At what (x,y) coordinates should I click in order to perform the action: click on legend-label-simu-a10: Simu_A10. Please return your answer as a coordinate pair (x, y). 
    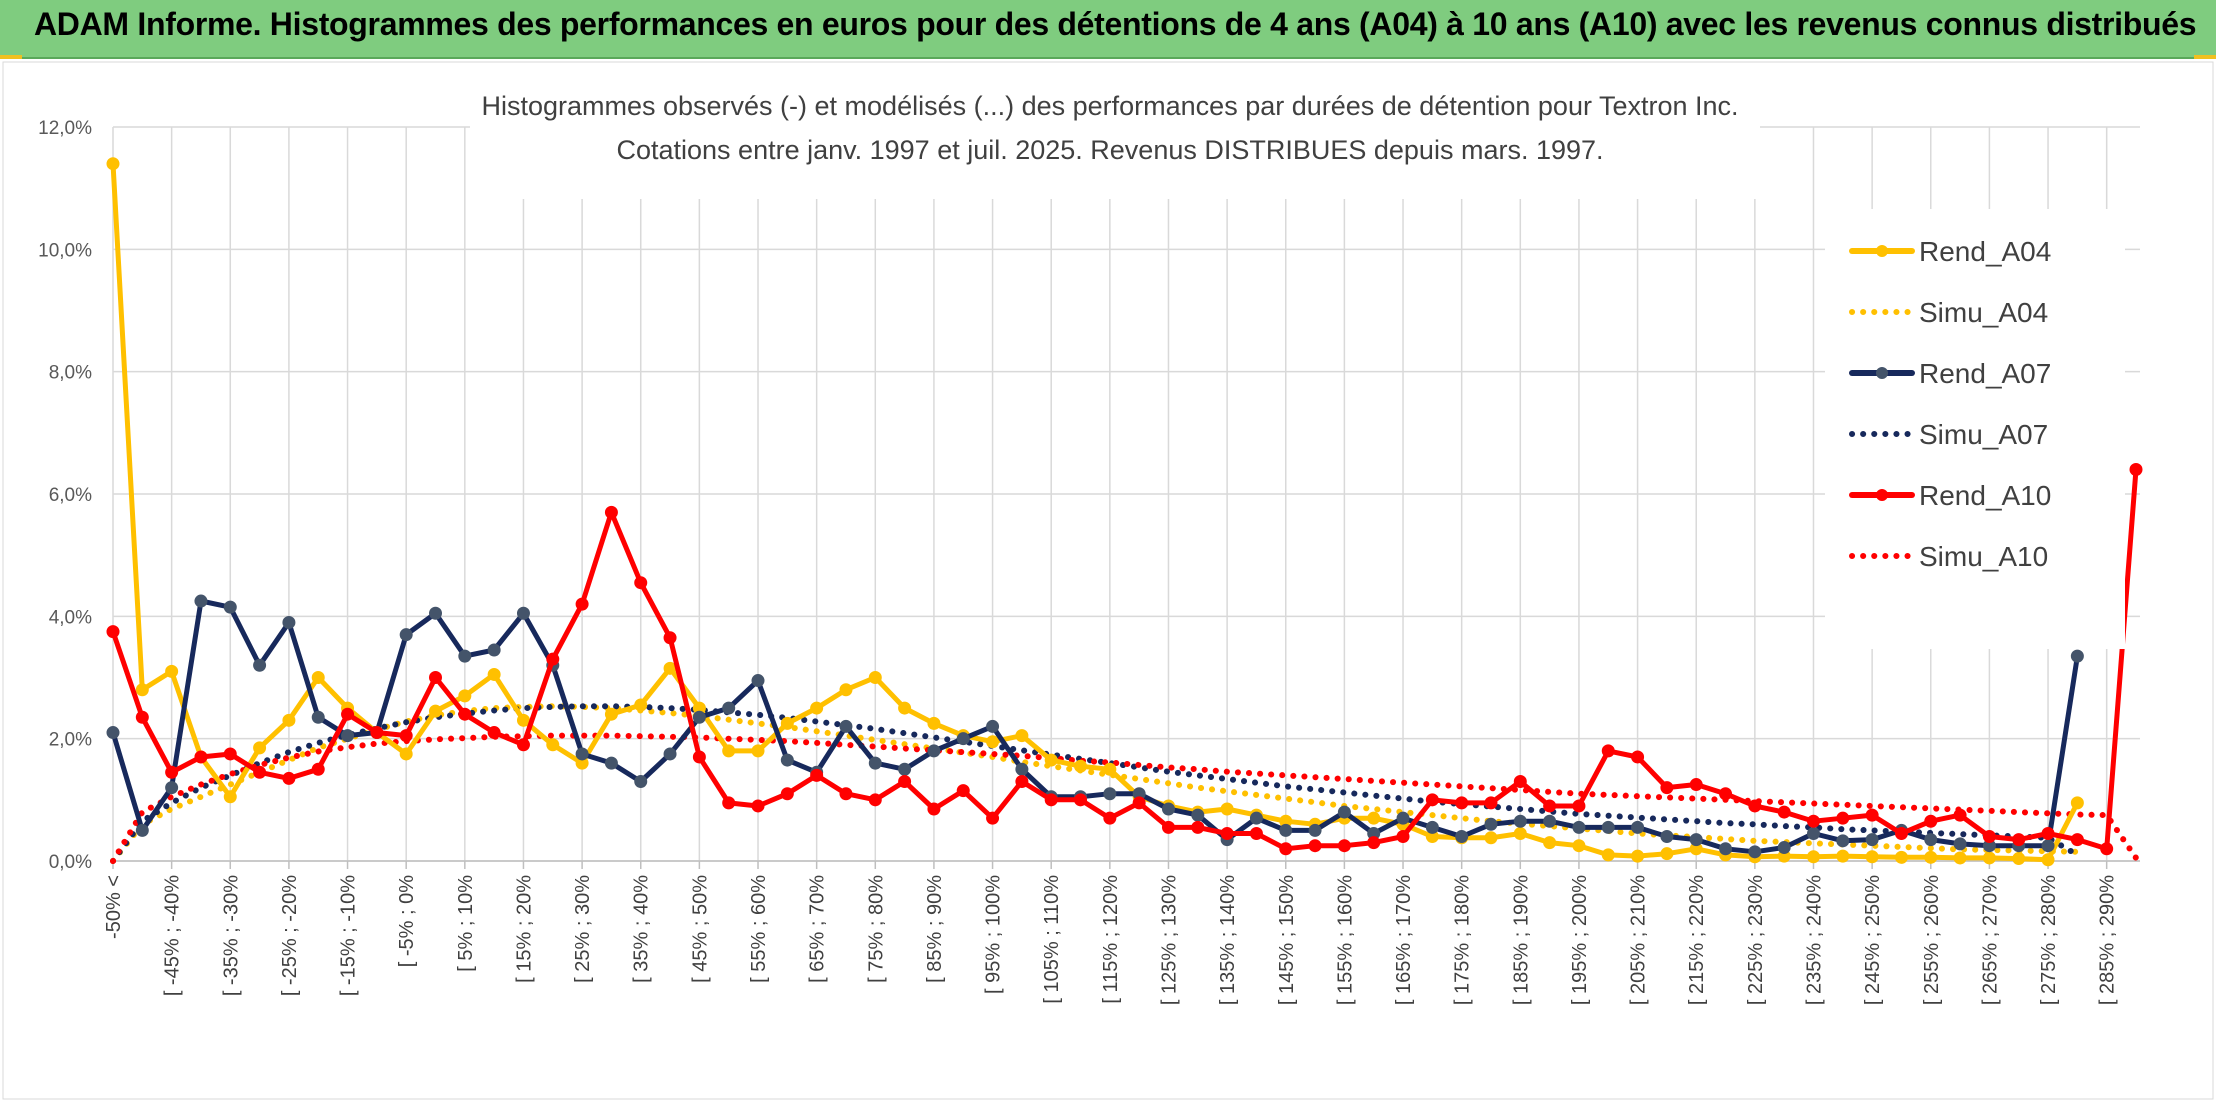
    Looking at the image, I should click on (1983, 556).